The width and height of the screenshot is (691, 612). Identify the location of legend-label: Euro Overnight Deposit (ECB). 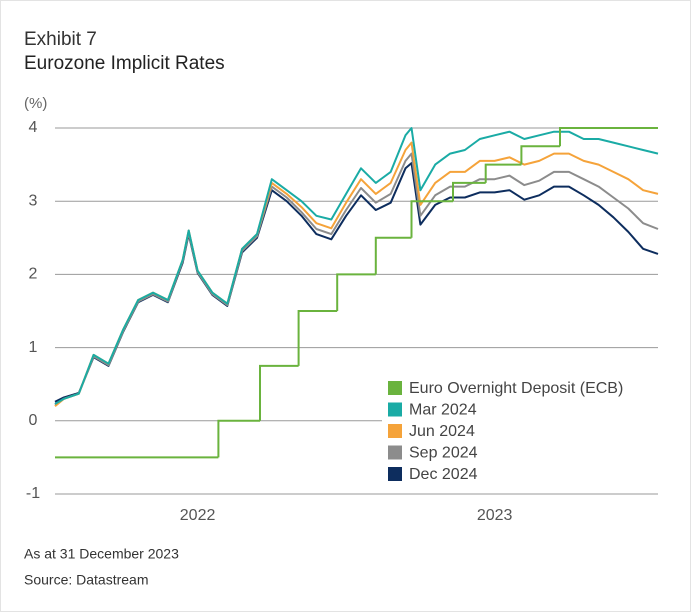
(516, 388).